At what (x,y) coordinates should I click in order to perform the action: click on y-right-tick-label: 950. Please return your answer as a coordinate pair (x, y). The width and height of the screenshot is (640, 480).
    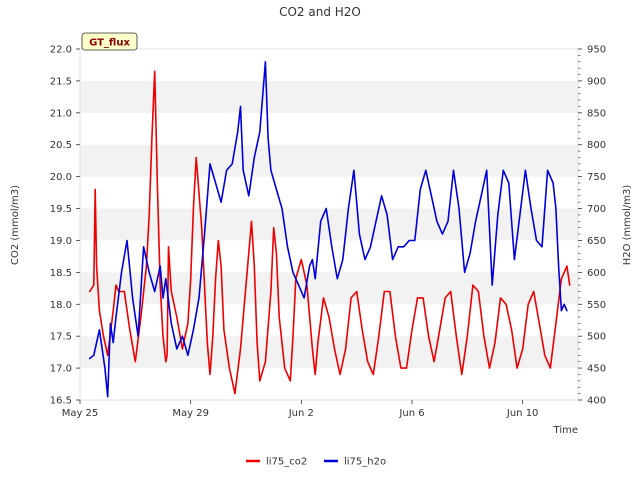
    Looking at the image, I should click on (596, 50).